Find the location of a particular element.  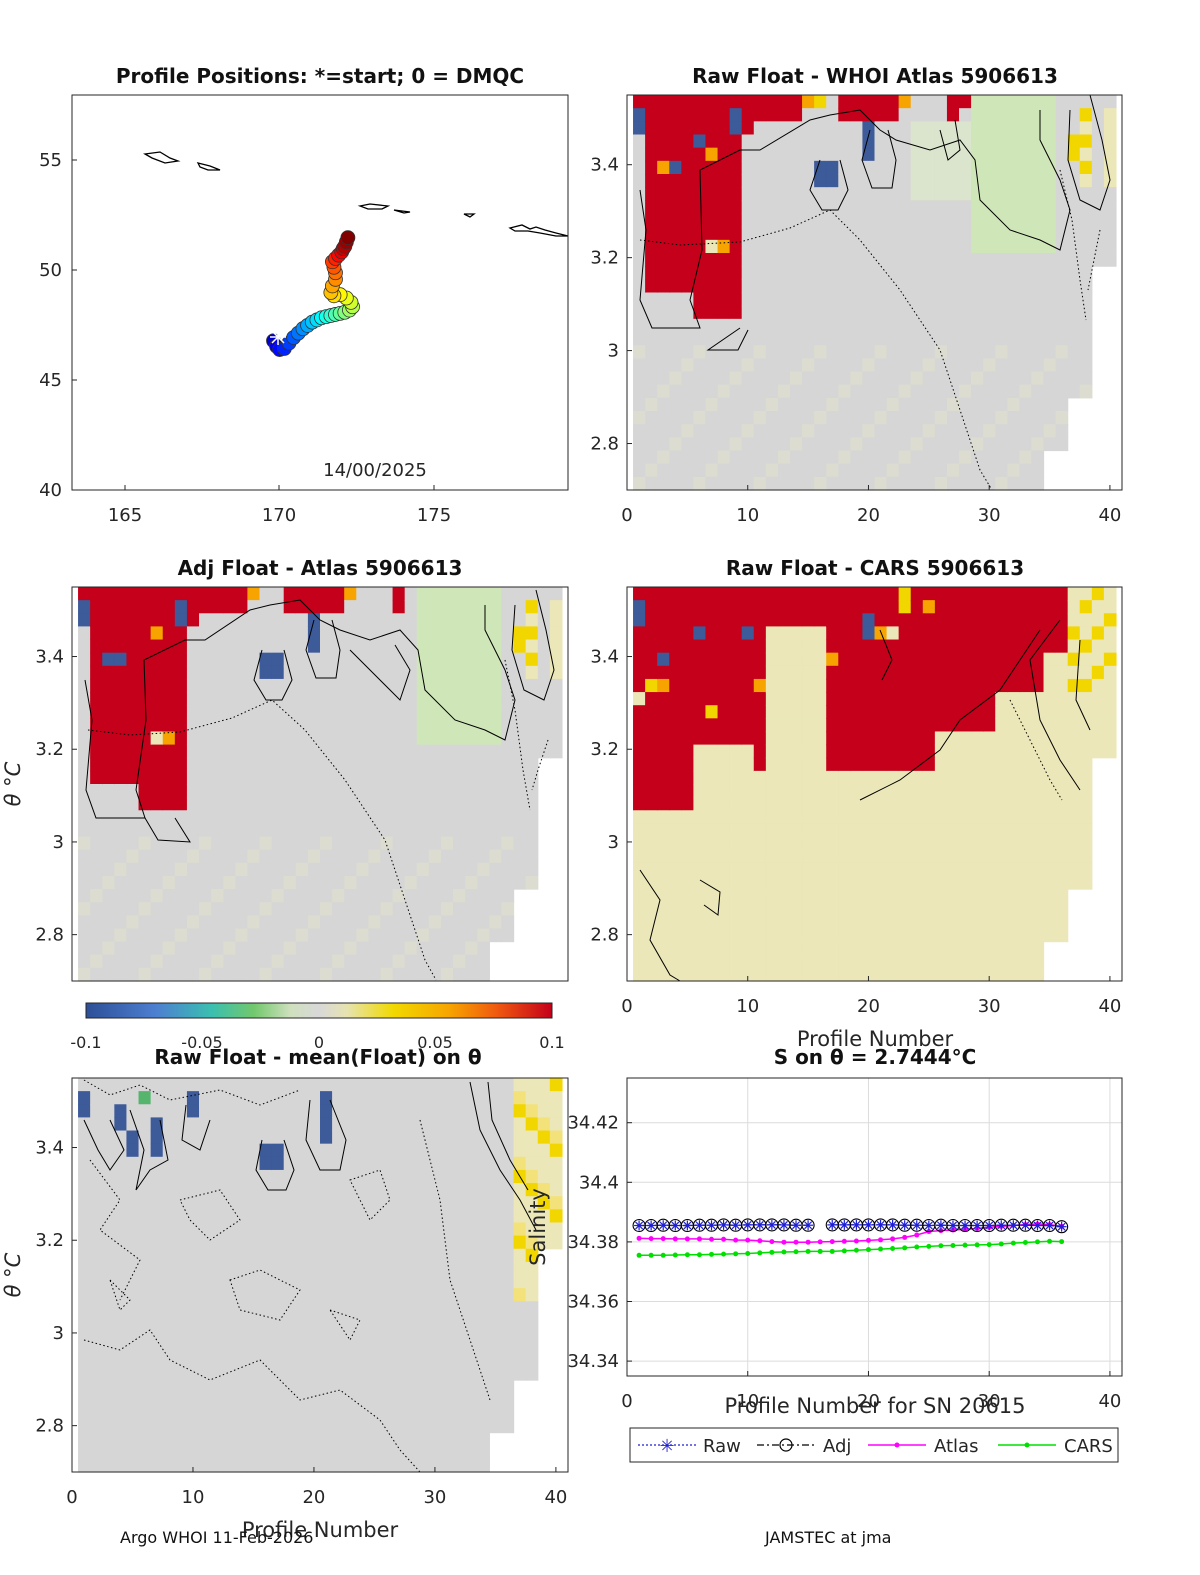

footer-left: Argo WHOI 11-Feb-2026 is located at coordinates (216, 1537).